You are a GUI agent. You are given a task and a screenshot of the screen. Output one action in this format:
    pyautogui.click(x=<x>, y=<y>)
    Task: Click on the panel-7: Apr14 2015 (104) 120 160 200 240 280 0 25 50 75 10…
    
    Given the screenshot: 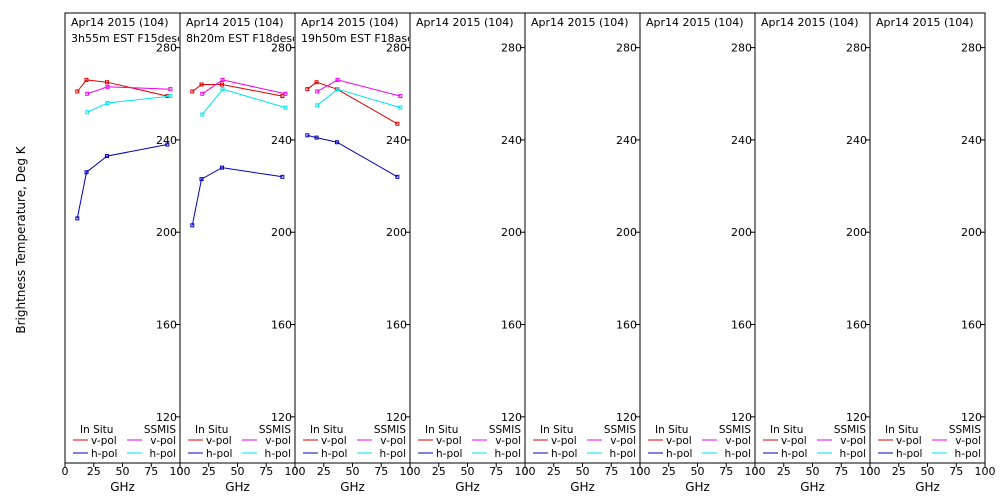 What is the action you would take?
    pyautogui.click(x=816, y=253)
    